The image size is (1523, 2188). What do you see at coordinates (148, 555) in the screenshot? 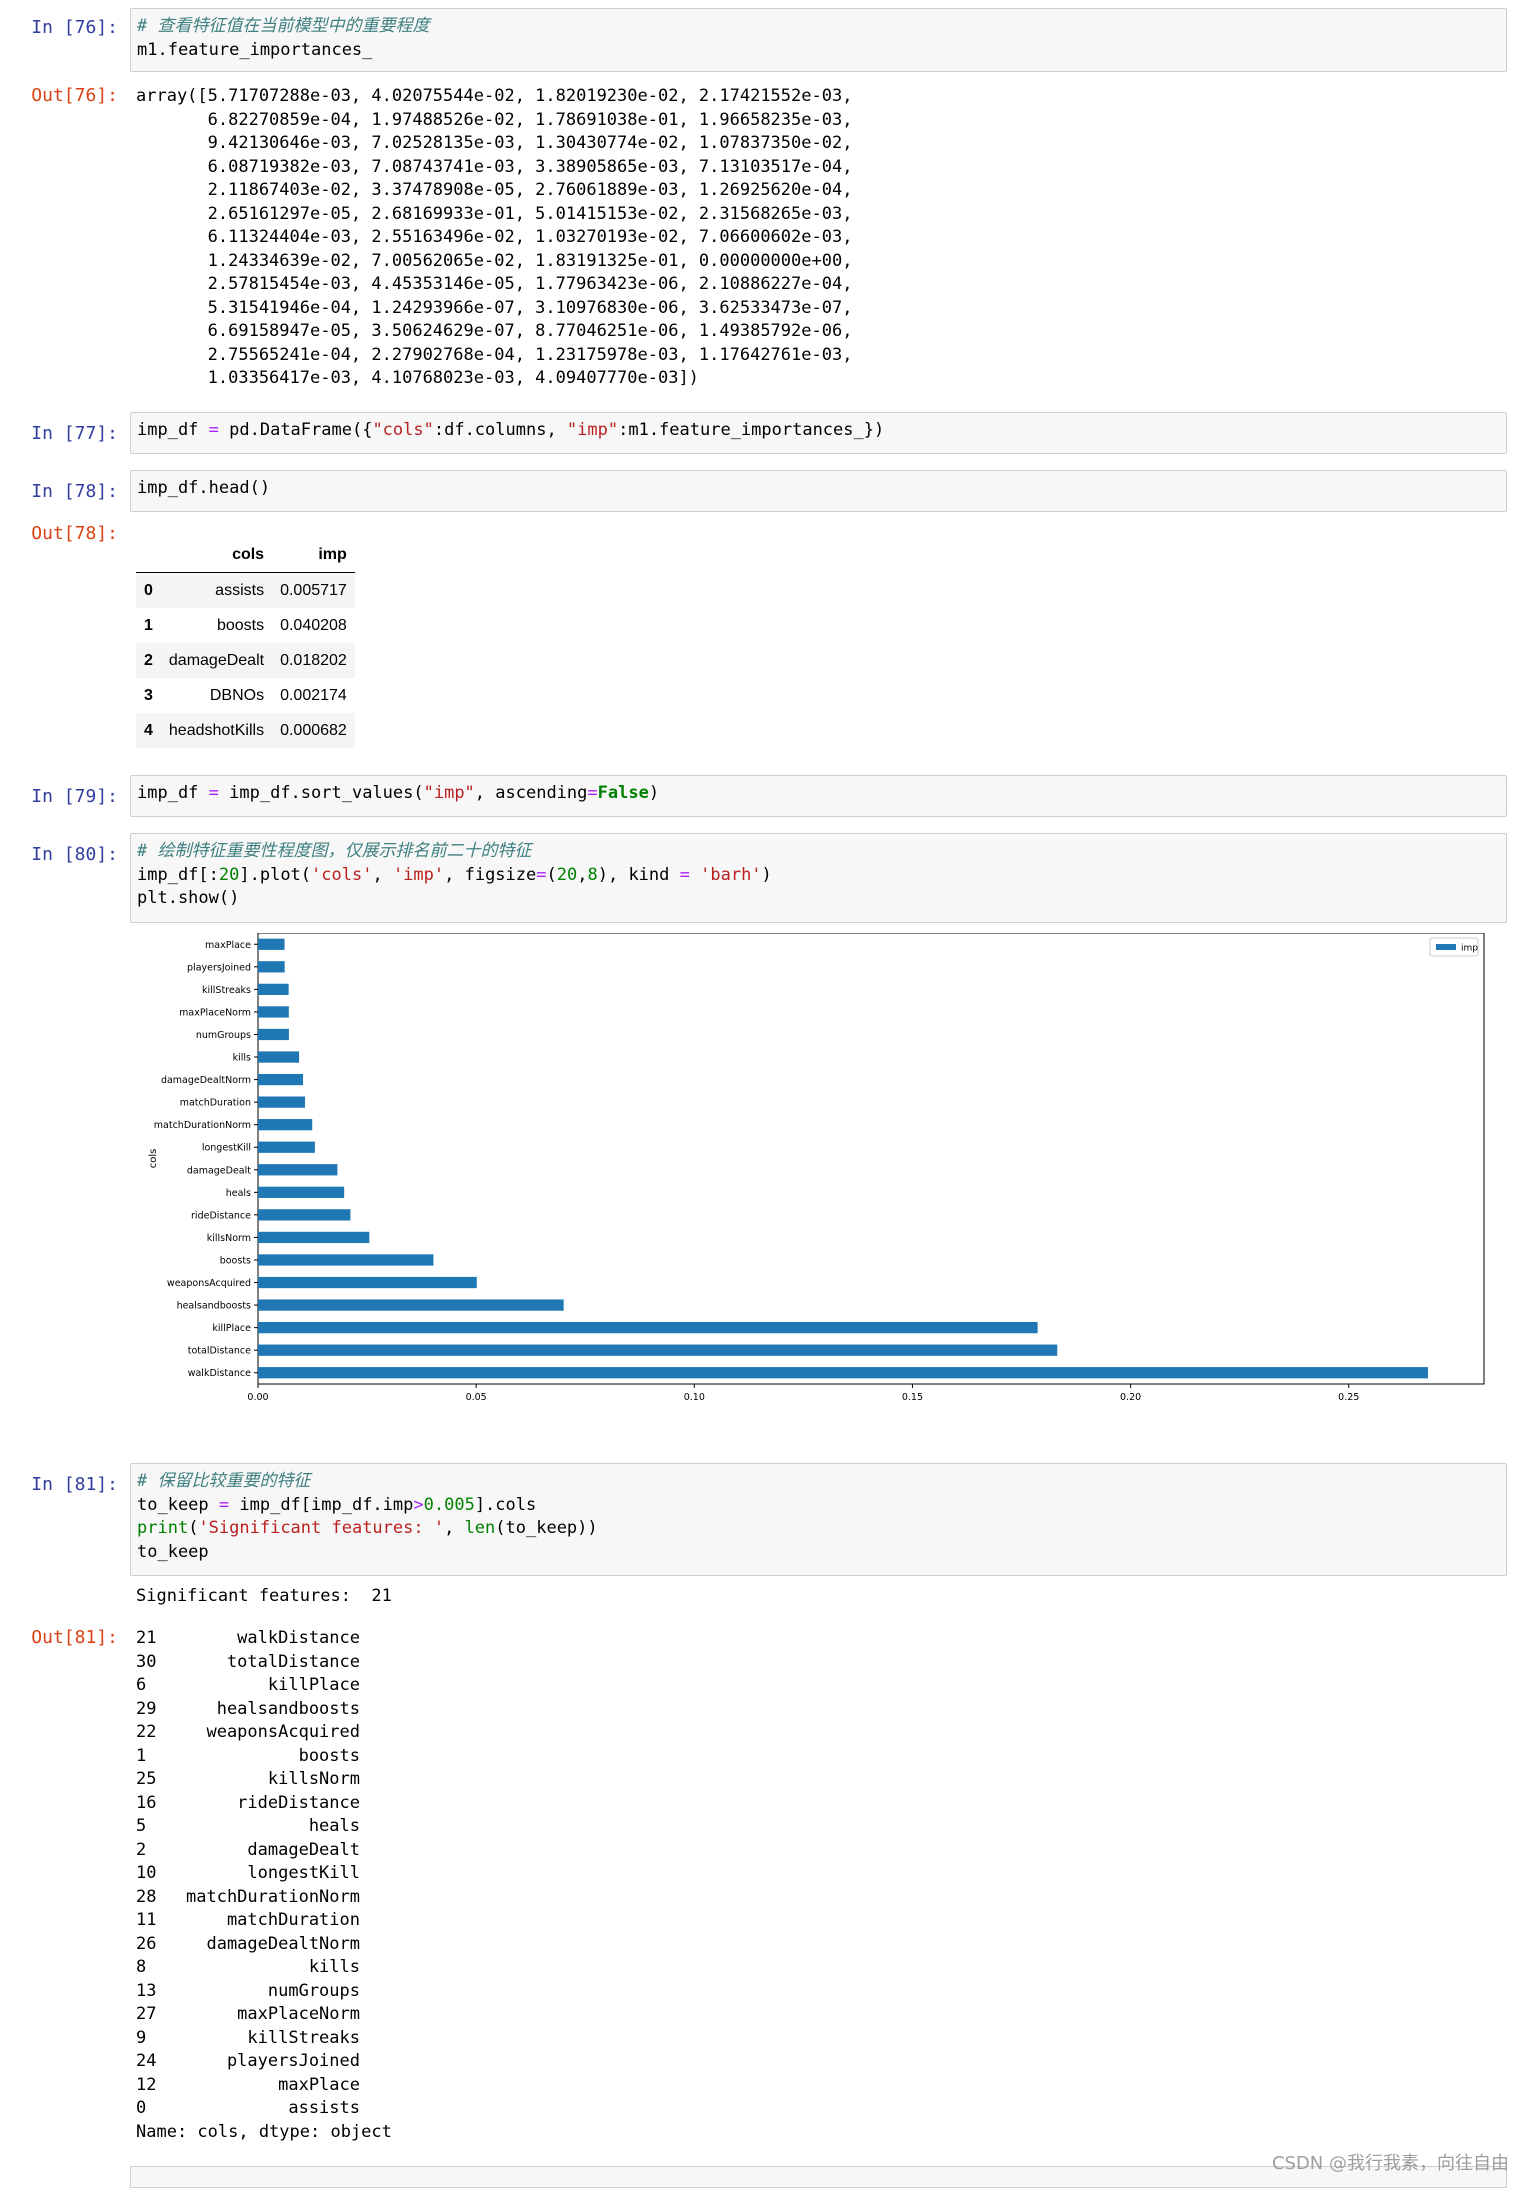
I see `table-index-header` at bounding box center [148, 555].